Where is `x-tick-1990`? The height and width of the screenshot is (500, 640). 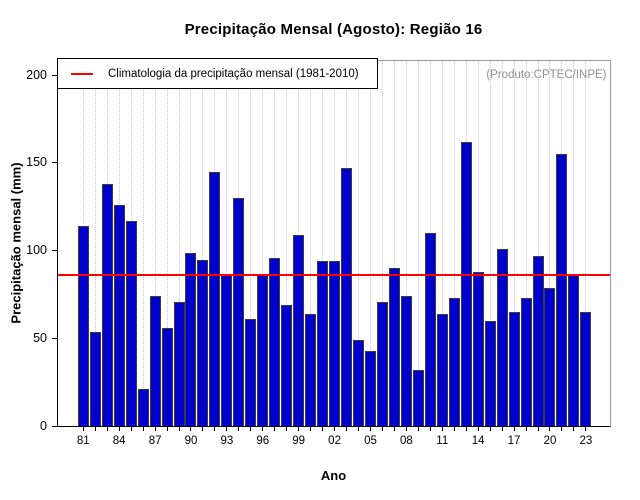
x-tick-1990 is located at coordinates (191, 428).